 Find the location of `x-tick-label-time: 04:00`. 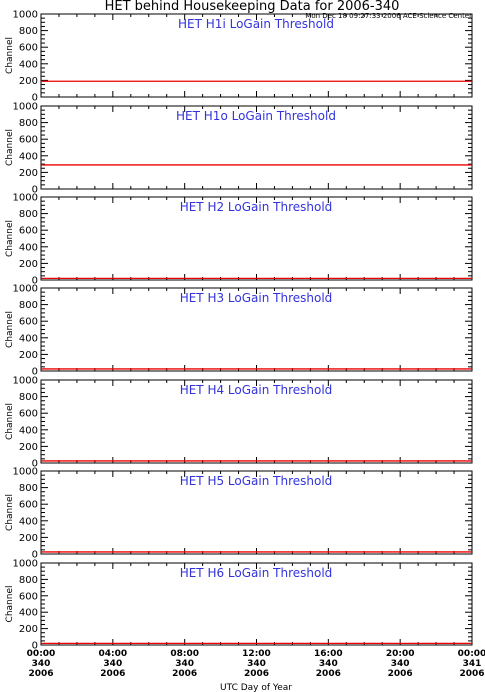

x-tick-label-time: 04:00 is located at coordinates (113, 654).